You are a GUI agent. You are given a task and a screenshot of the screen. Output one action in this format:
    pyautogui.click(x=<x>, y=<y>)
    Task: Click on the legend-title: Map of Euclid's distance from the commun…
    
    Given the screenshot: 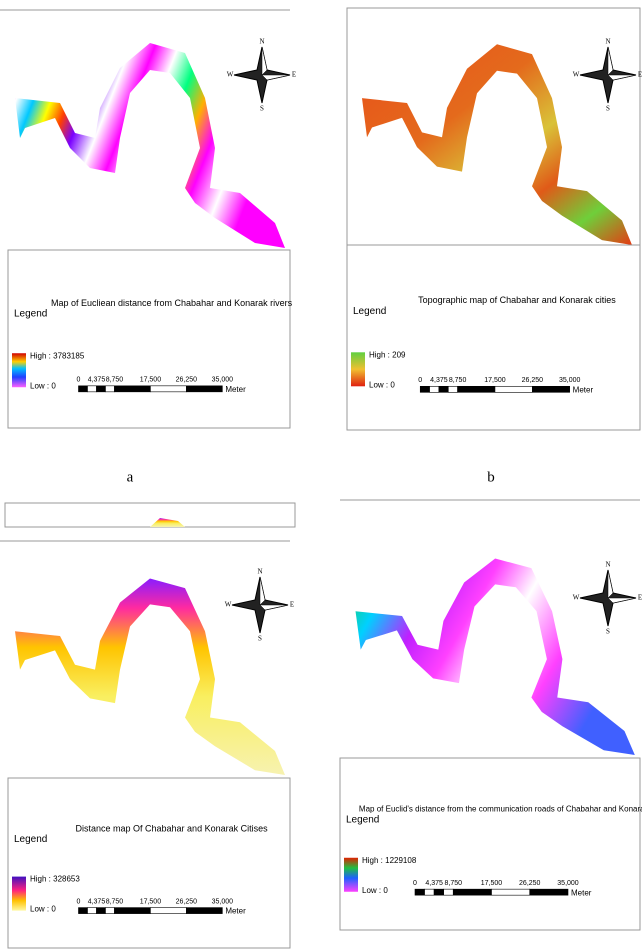 What is the action you would take?
    pyautogui.click(x=500, y=809)
    